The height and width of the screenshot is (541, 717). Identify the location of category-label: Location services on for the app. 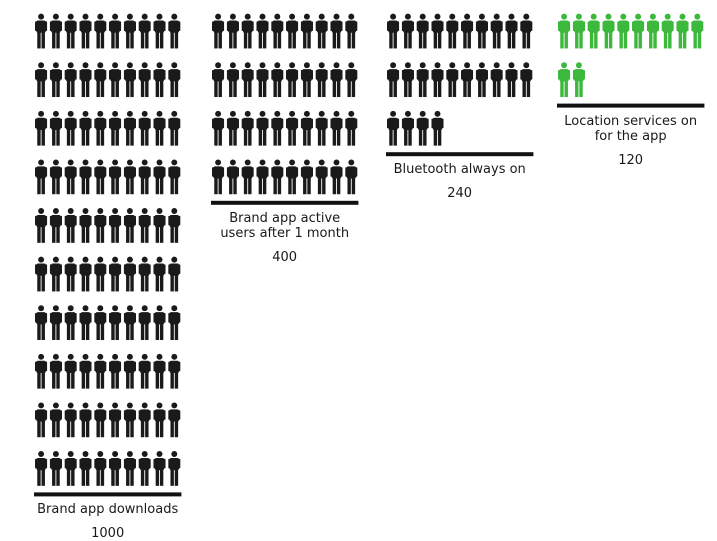
(631, 128).